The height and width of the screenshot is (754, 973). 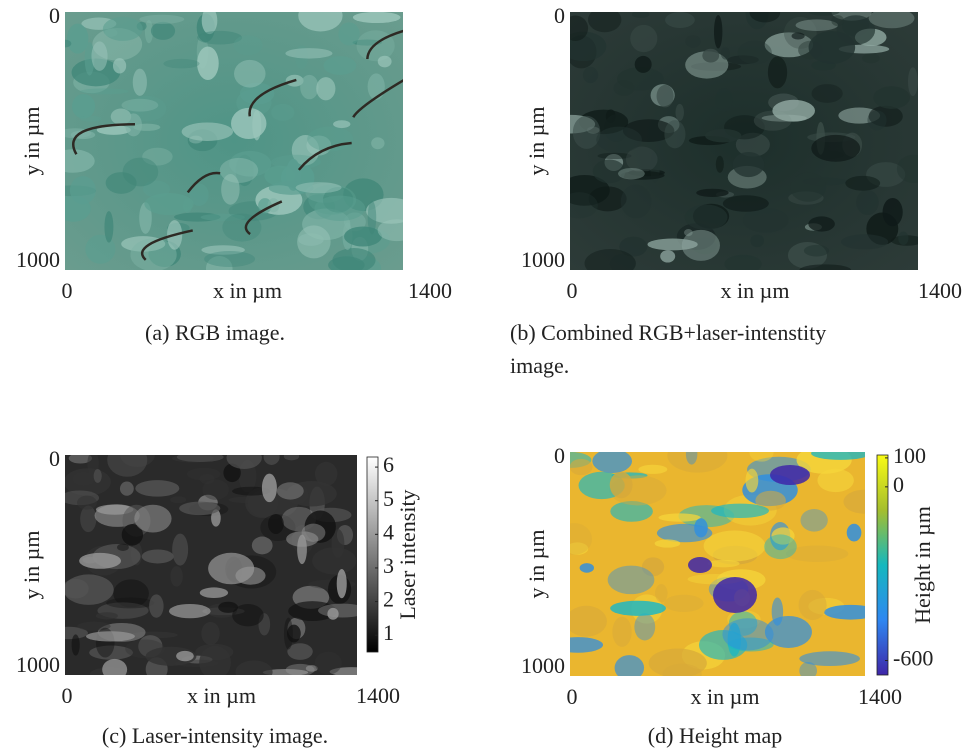 What do you see at coordinates (790, 475) in the screenshot?
I see `low-region` at bounding box center [790, 475].